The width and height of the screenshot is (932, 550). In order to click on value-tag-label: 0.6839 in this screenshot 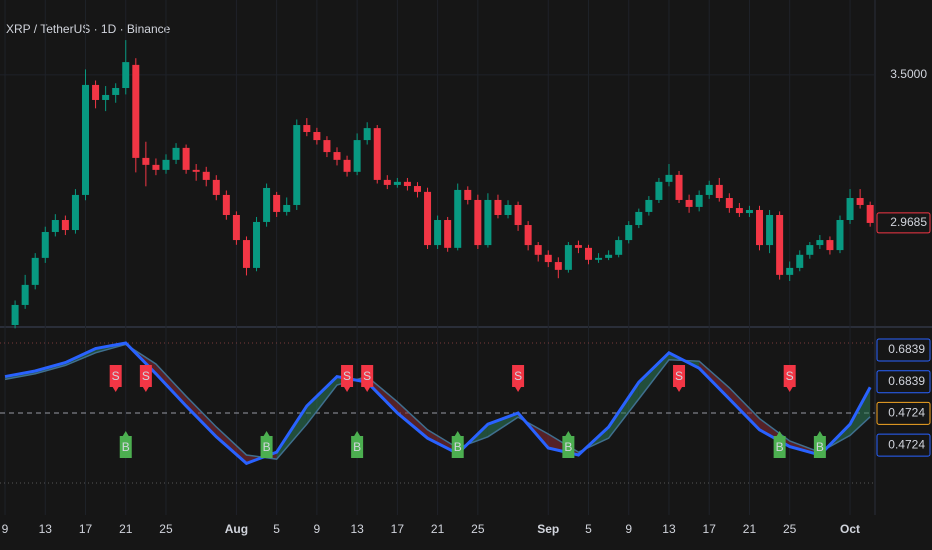, I will do `click(906, 349)`.